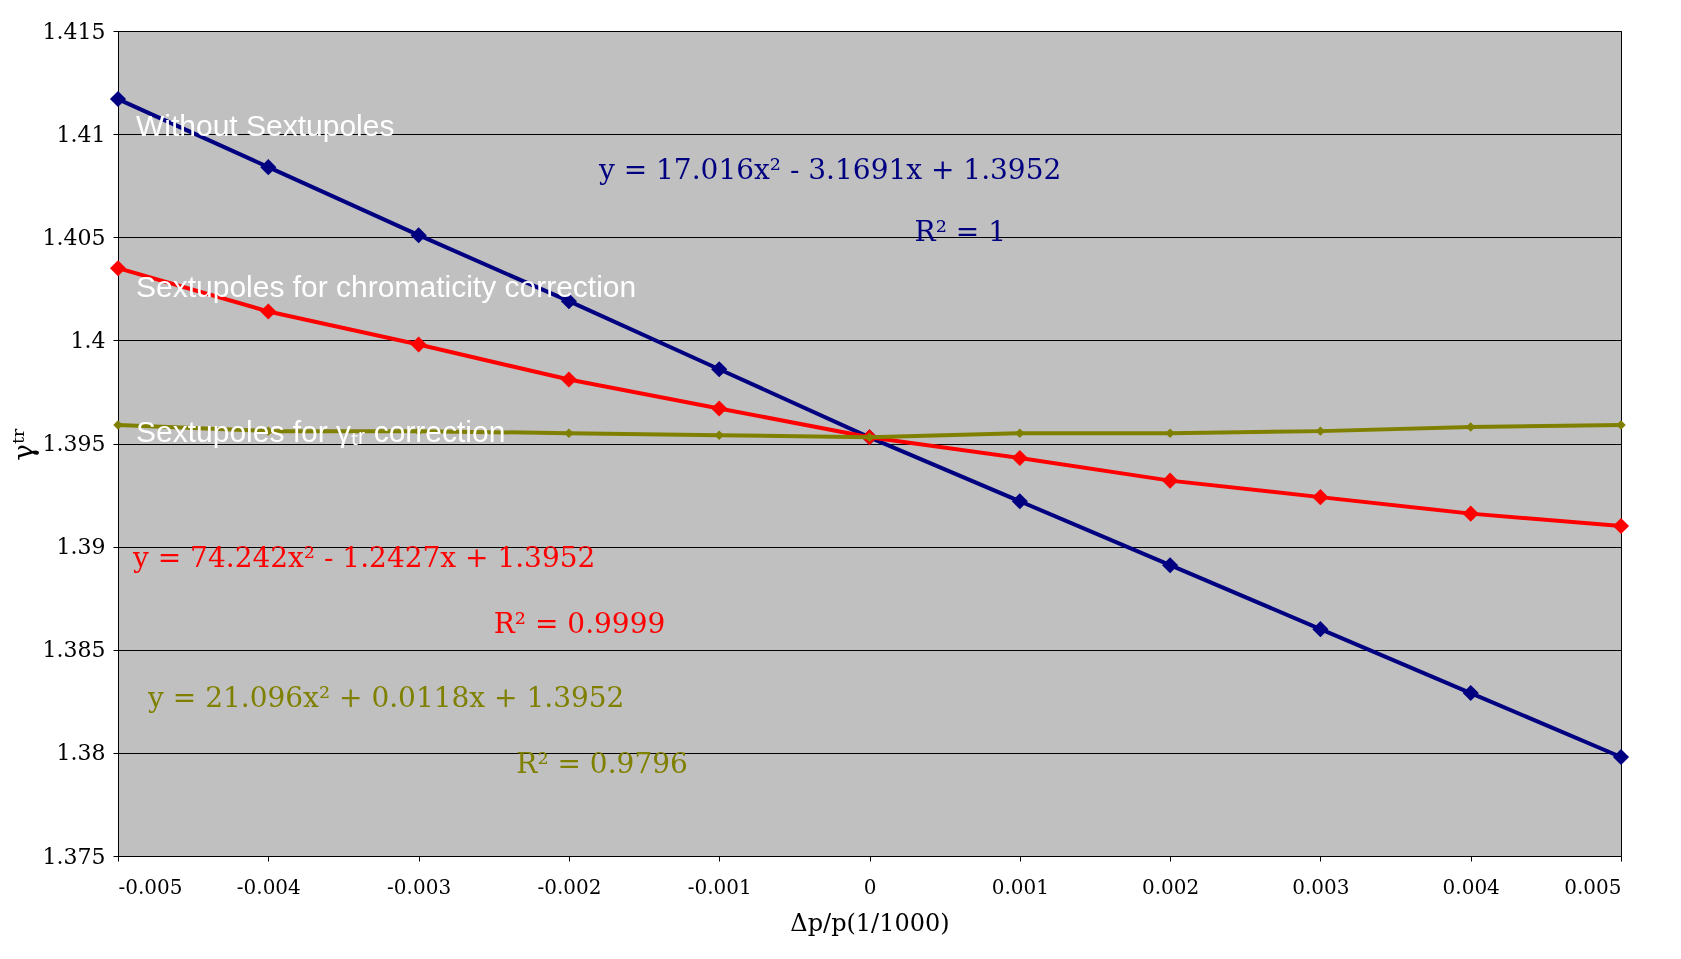 Image resolution: width=1681 pixels, height=959 pixels. Describe the element at coordinates (74, 237) in the screenshot. I see `y-tick-label: 1.405` at that location.